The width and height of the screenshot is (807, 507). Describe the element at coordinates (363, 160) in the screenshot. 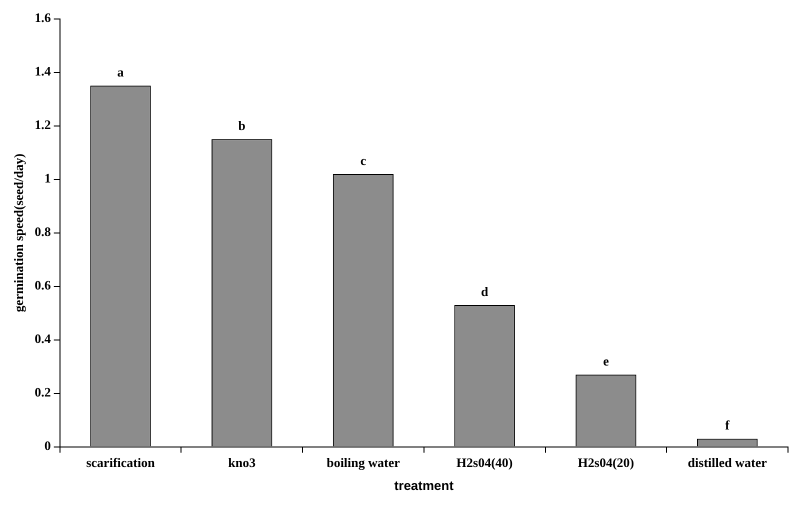

I see `annotation: c` at that location.